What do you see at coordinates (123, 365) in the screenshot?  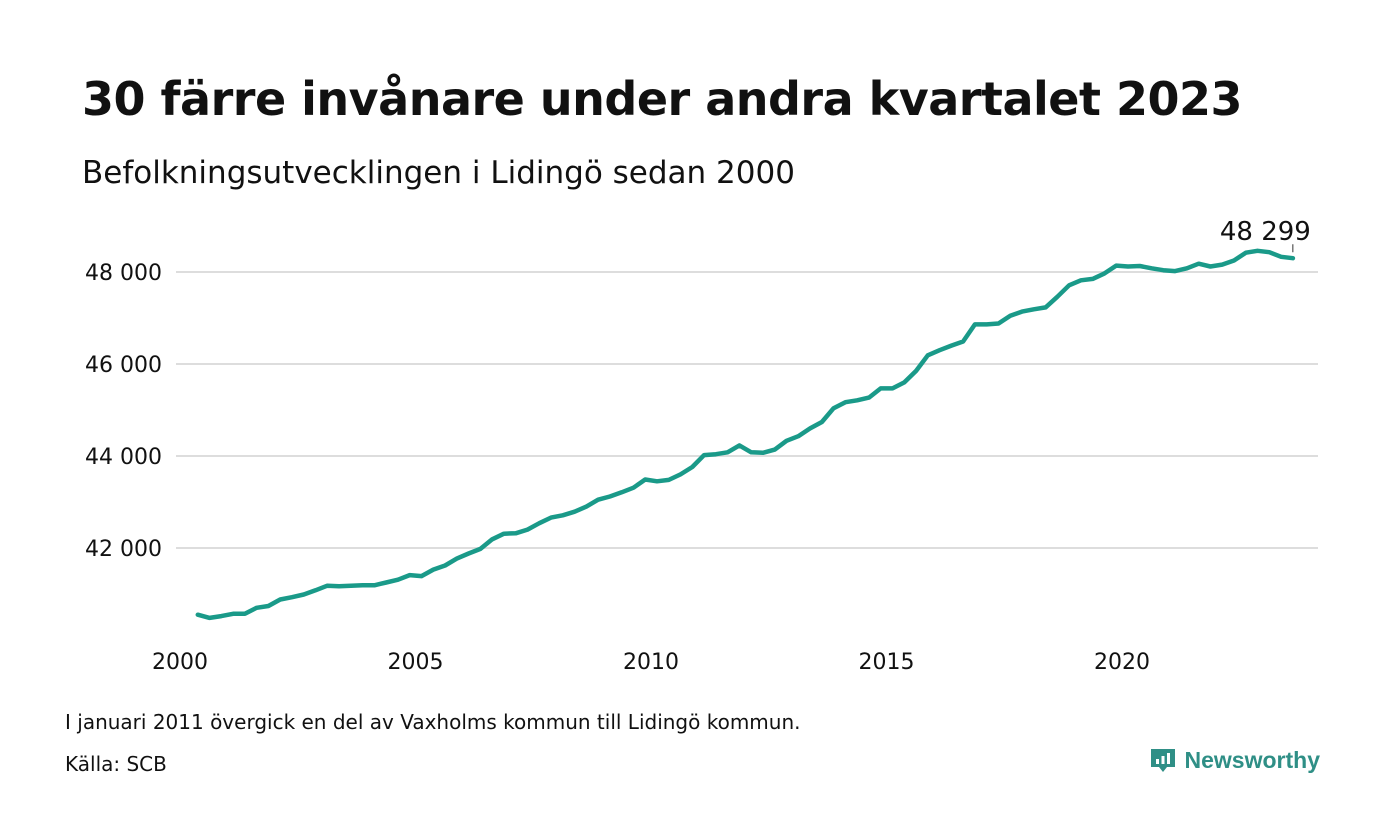 I see `y-tick-label: 46 000` at bounding box center [123, 365].